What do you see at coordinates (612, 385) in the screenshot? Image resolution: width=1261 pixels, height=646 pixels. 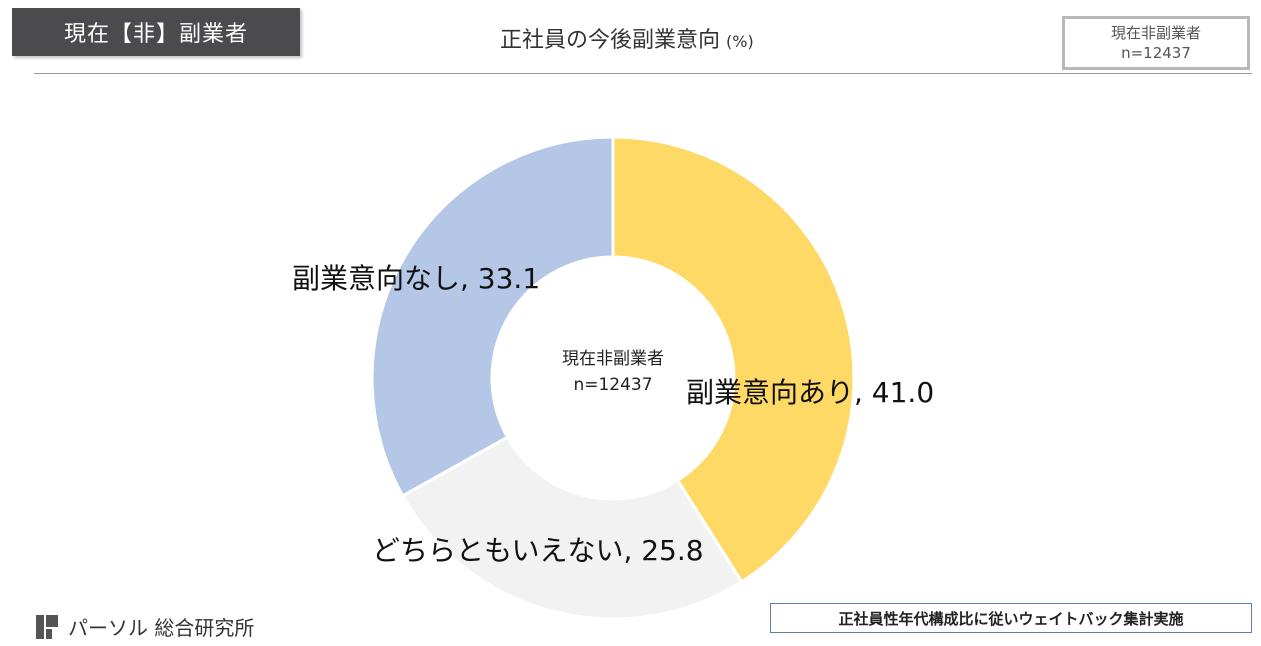 I see `center-label-n: n=12437` at bounding box center [612, 385].